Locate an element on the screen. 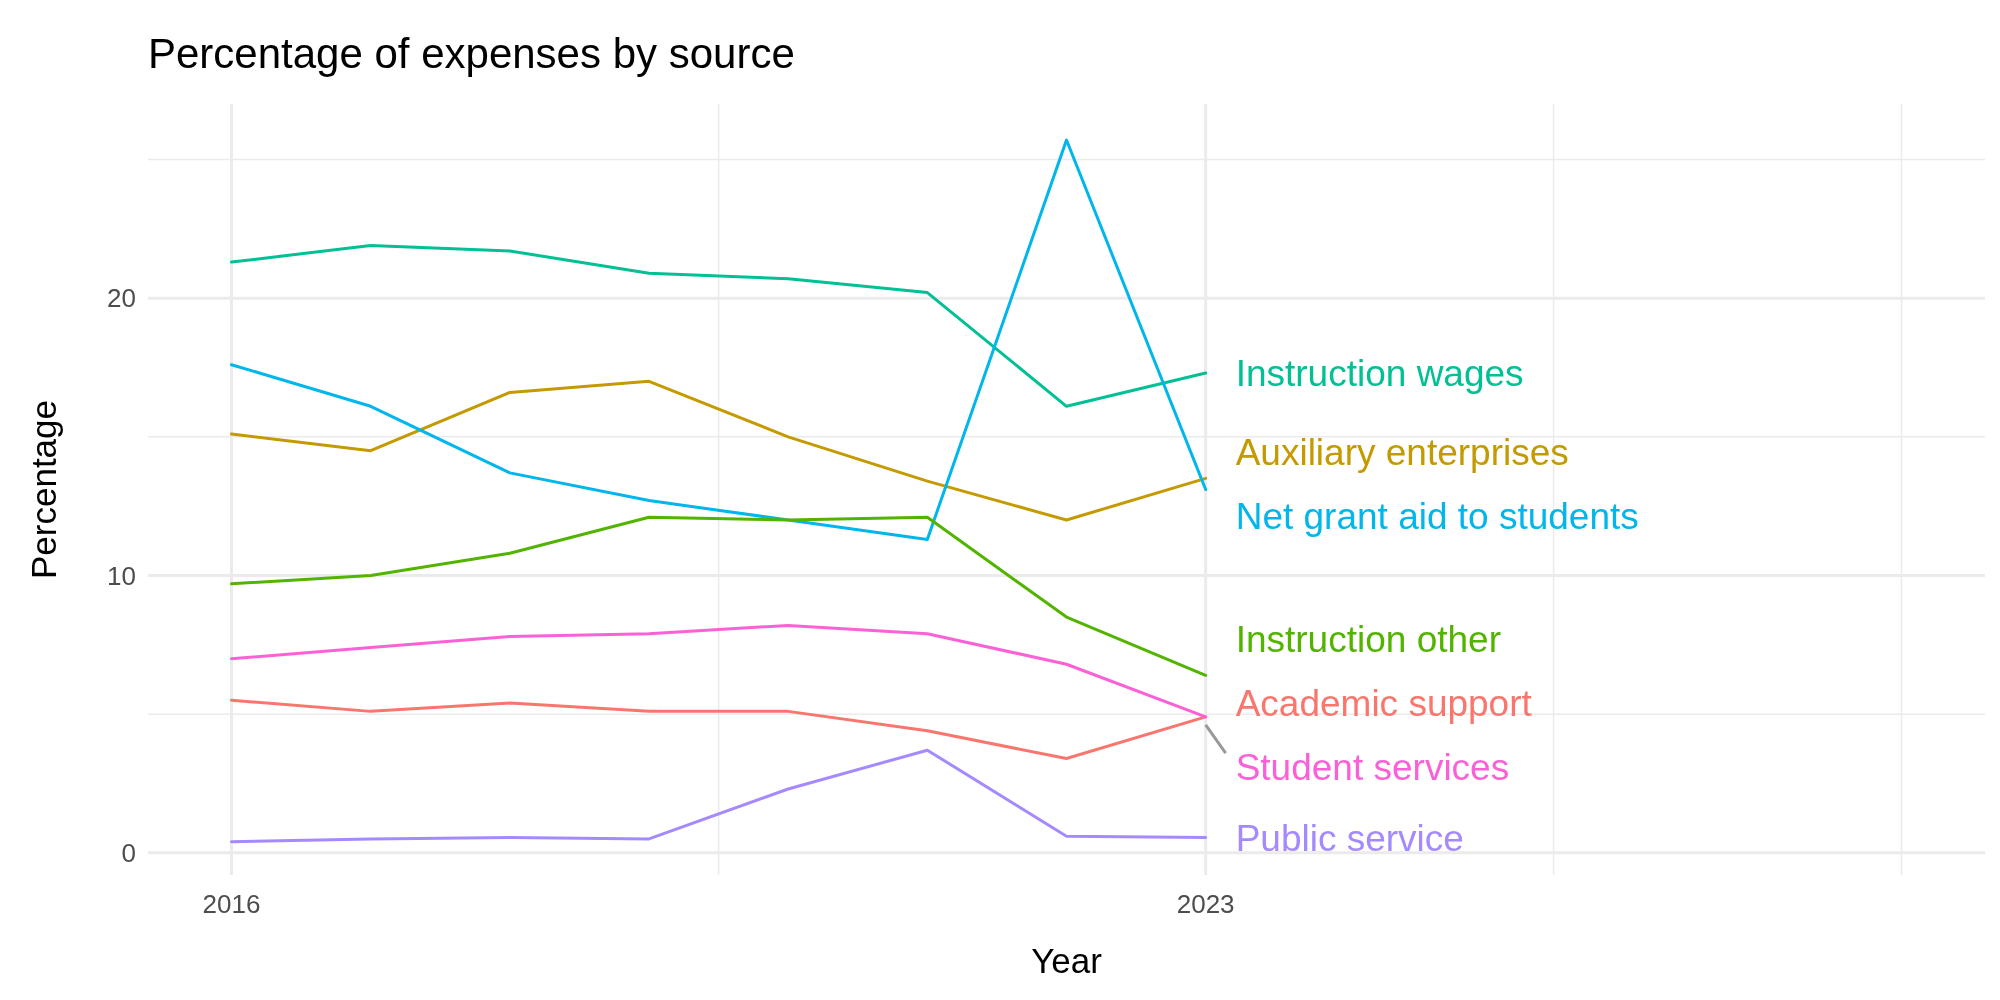 This screenshot has width=2000, height=1000. series-label: Net grant aid to students is located at coordinates (1437, 516).